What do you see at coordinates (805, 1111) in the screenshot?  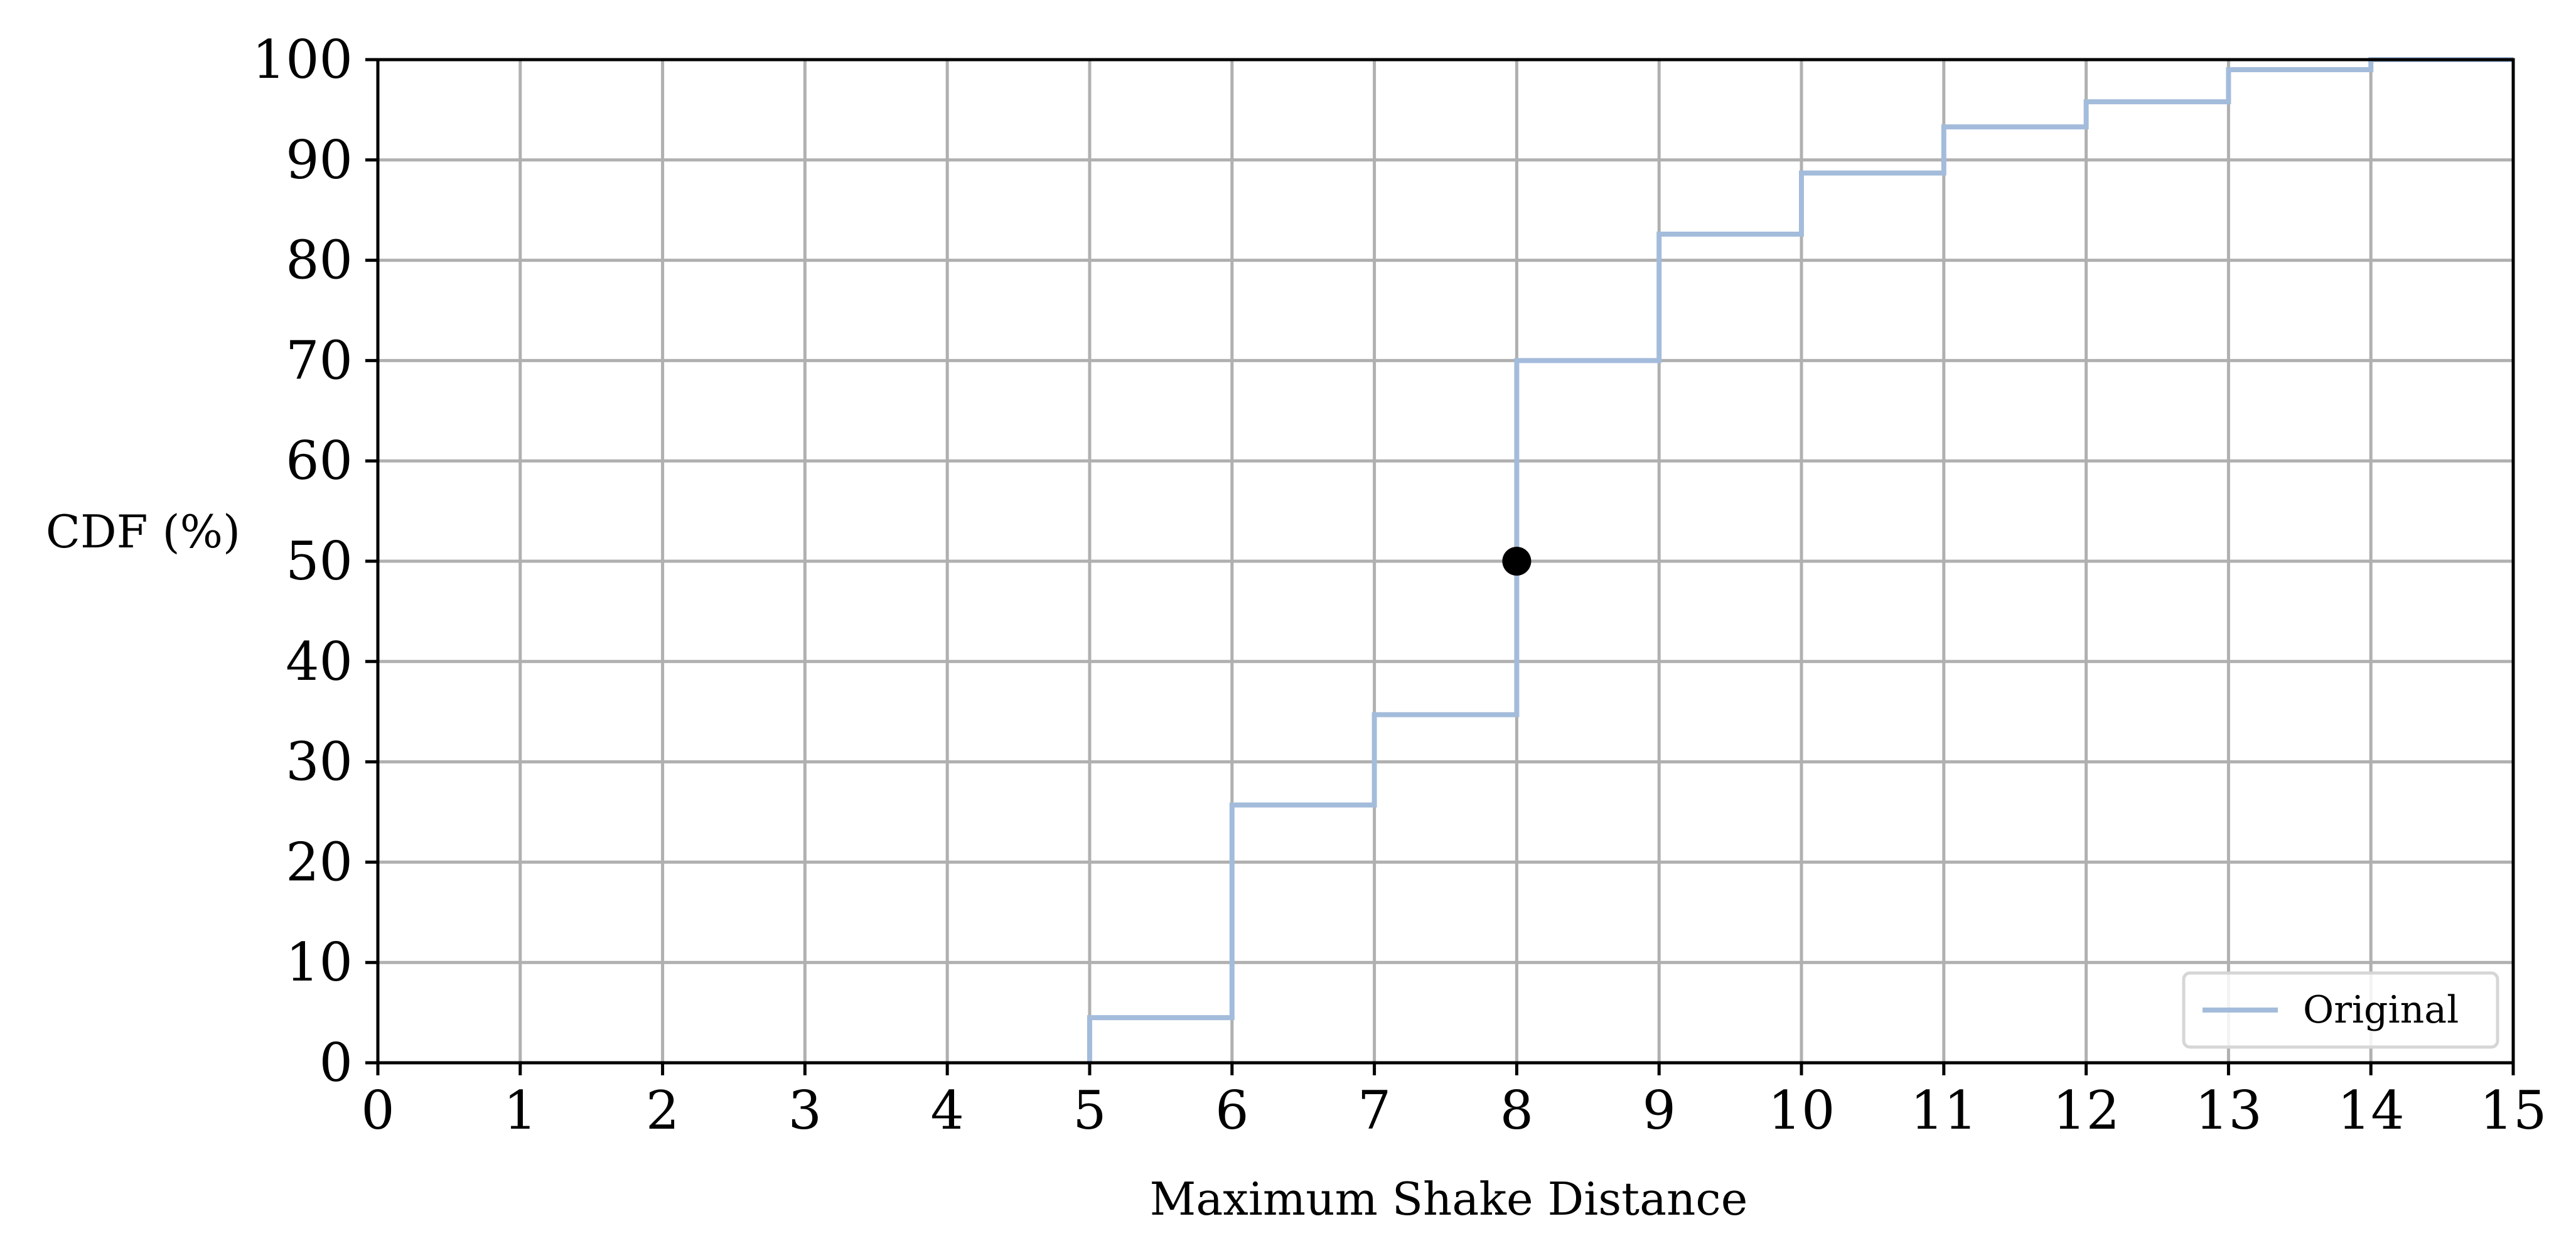 I see `x-tick-label: 3` at bounding box center [805, 1111].